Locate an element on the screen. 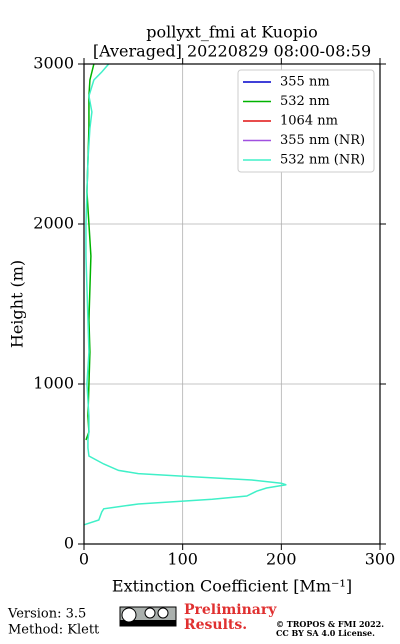 This screenshot has height=644, width=400. legend-label: 355 nm is located at coordinates (305, 82).